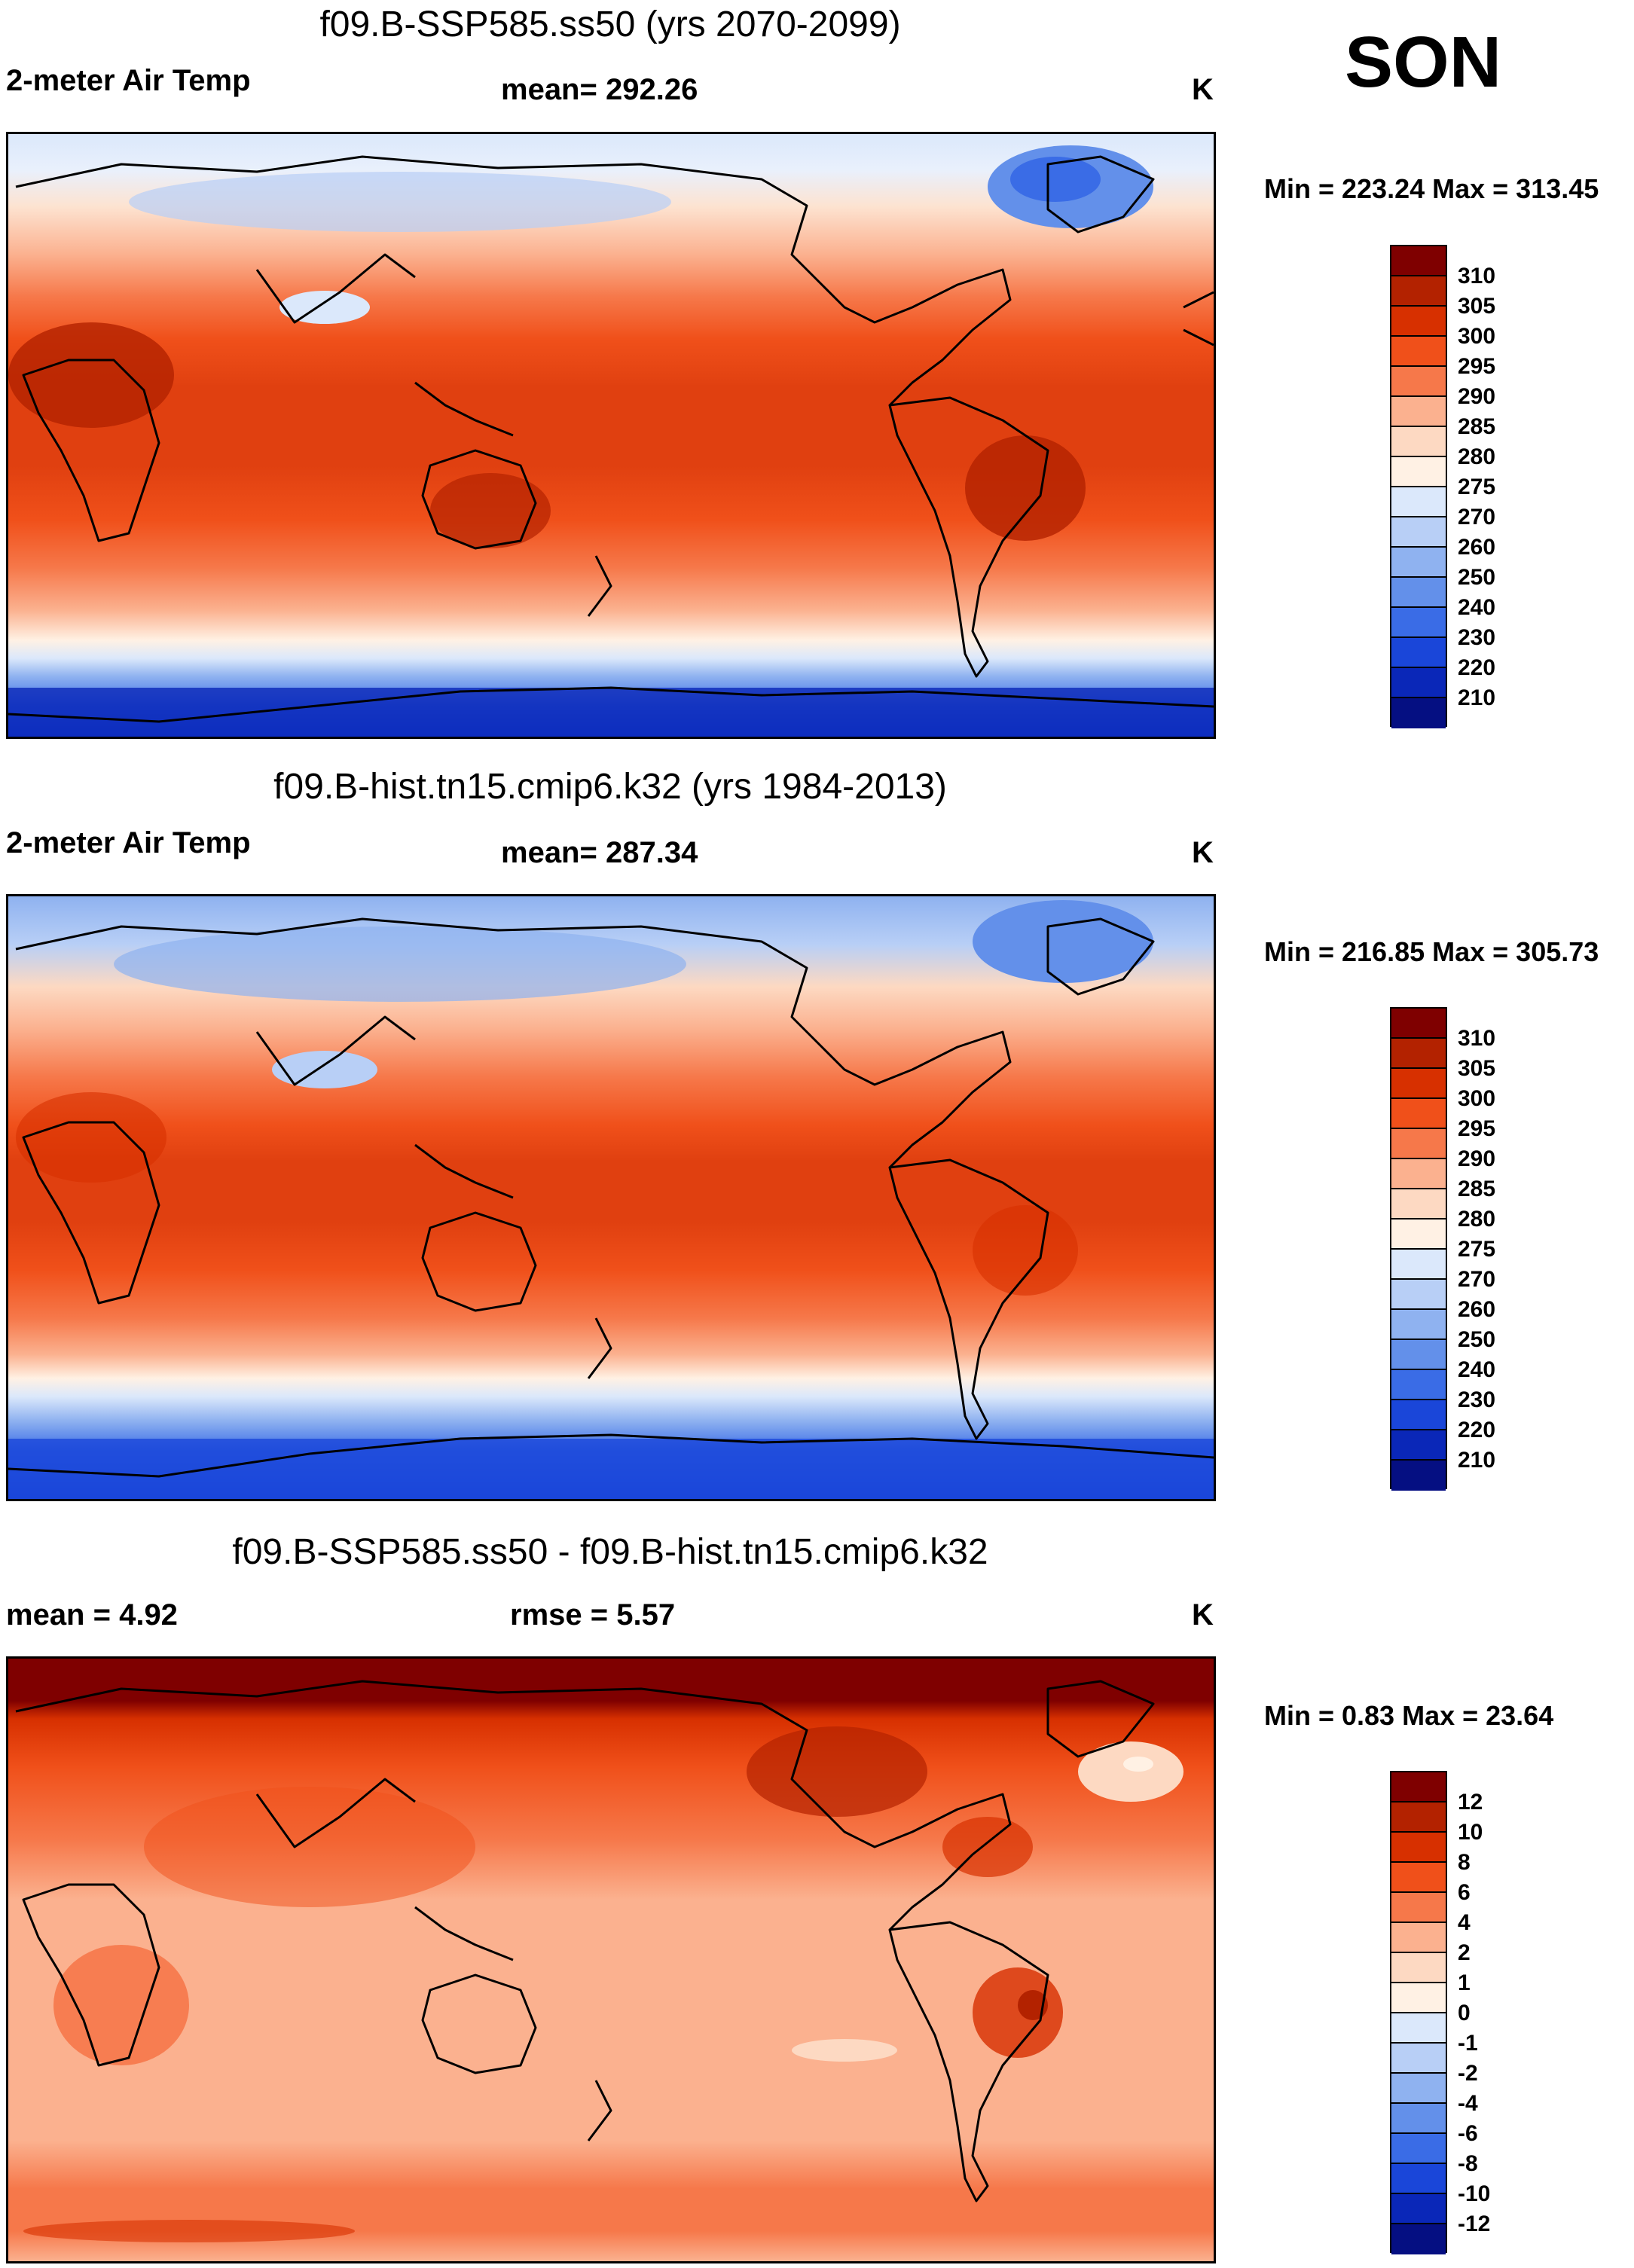  I want to click on colorbar-1-tick: 300, so click(1477, 337).